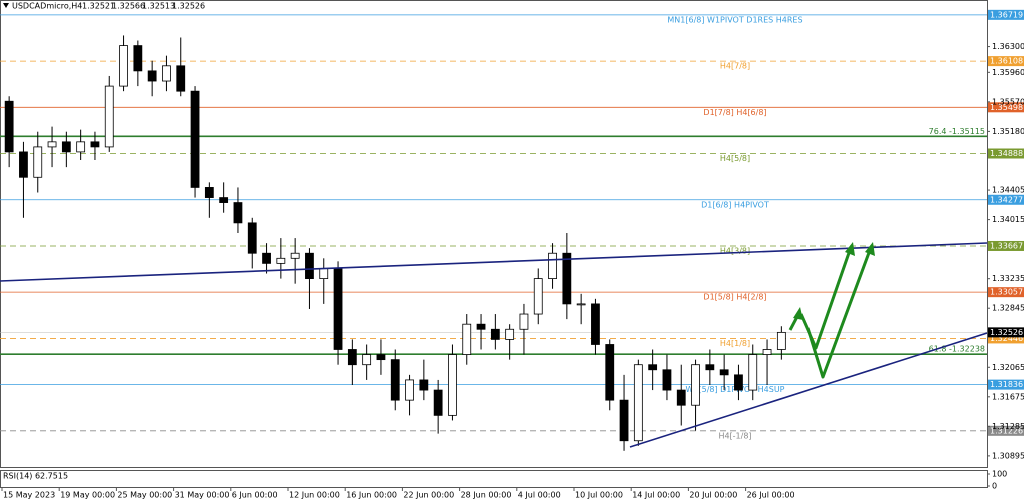  I want to click on indicator-tick-label: 0, so click(994, 486).